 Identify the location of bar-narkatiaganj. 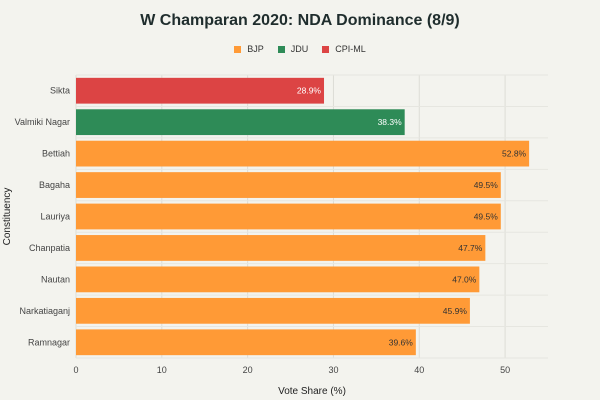
(273, 310).